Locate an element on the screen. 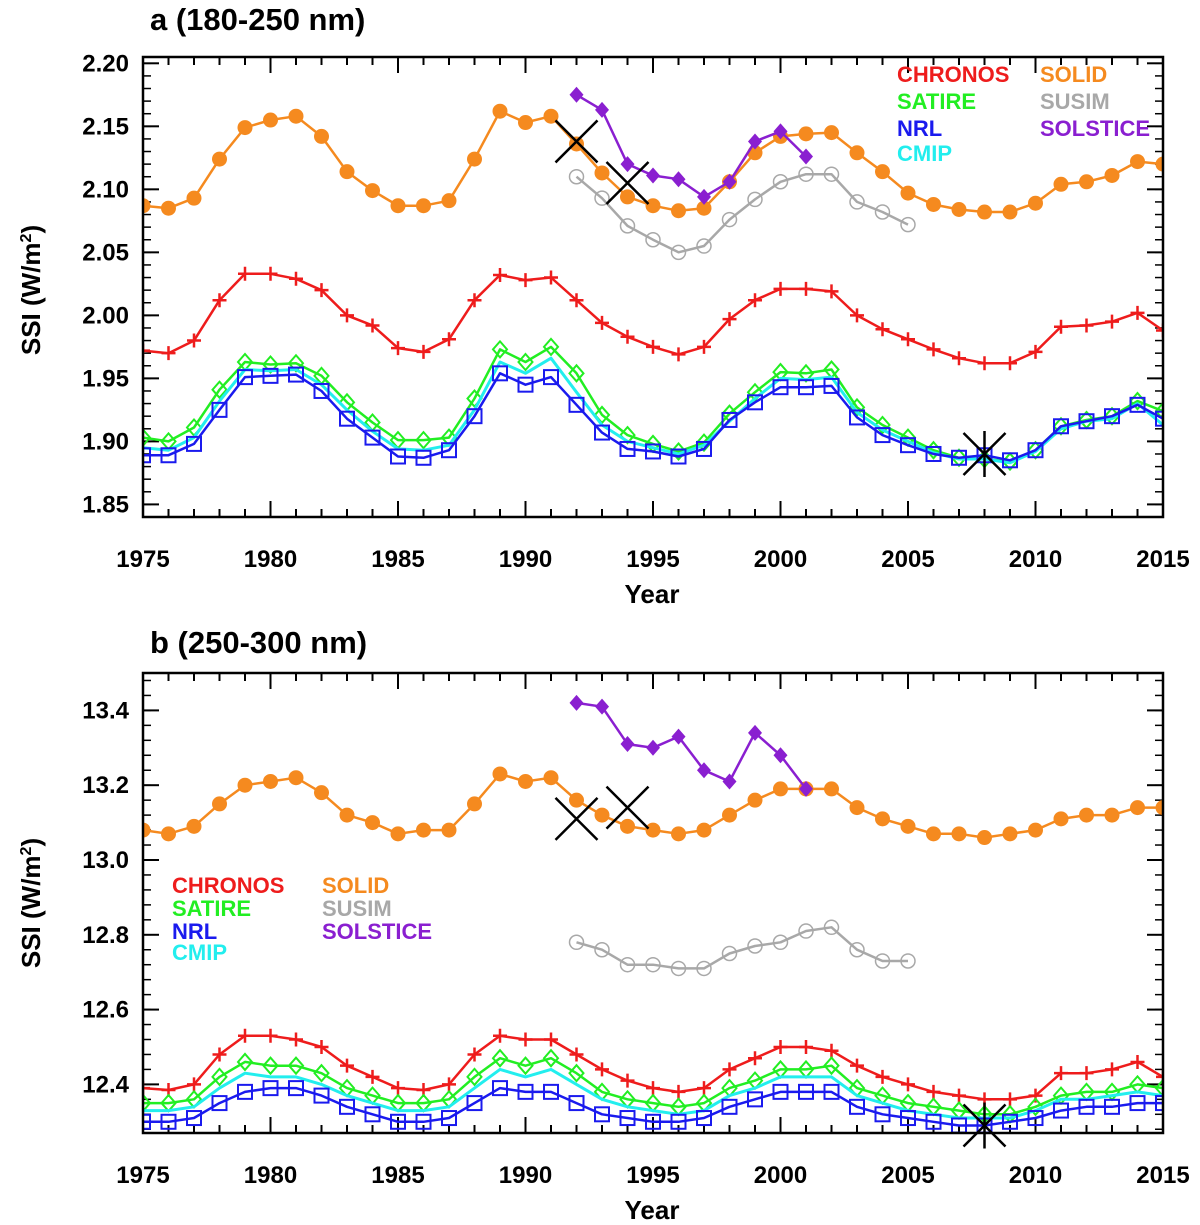 This screenshot has height=1225, width=1200. panel-b-series-solid is located at coordinates (653, 806).